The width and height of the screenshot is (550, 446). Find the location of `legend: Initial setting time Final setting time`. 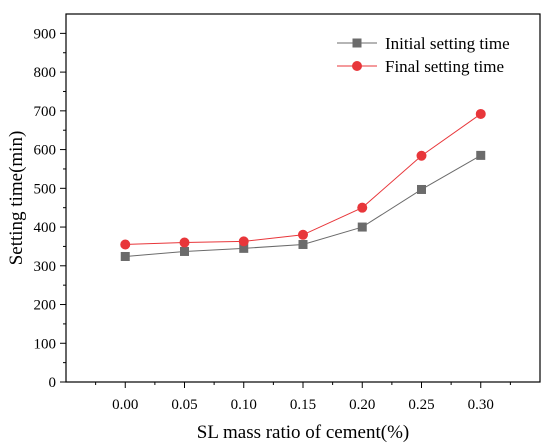

legend: Initial setting time Final setting time is located at coordinates (423, 55).